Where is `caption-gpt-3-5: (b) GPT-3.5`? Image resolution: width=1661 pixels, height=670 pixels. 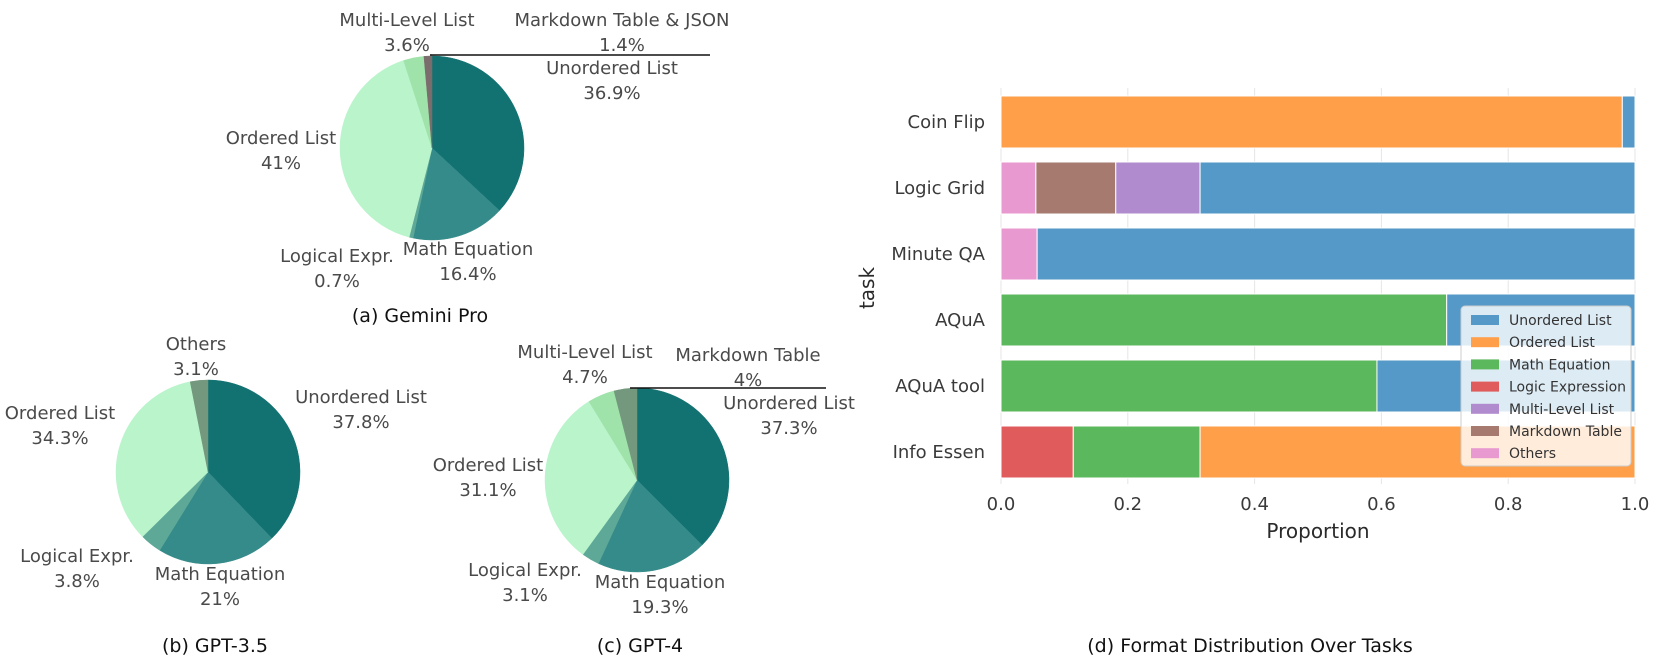
caption-gpt-3-5: (b) GPT-3.5 is located at coordinates (215, 646).